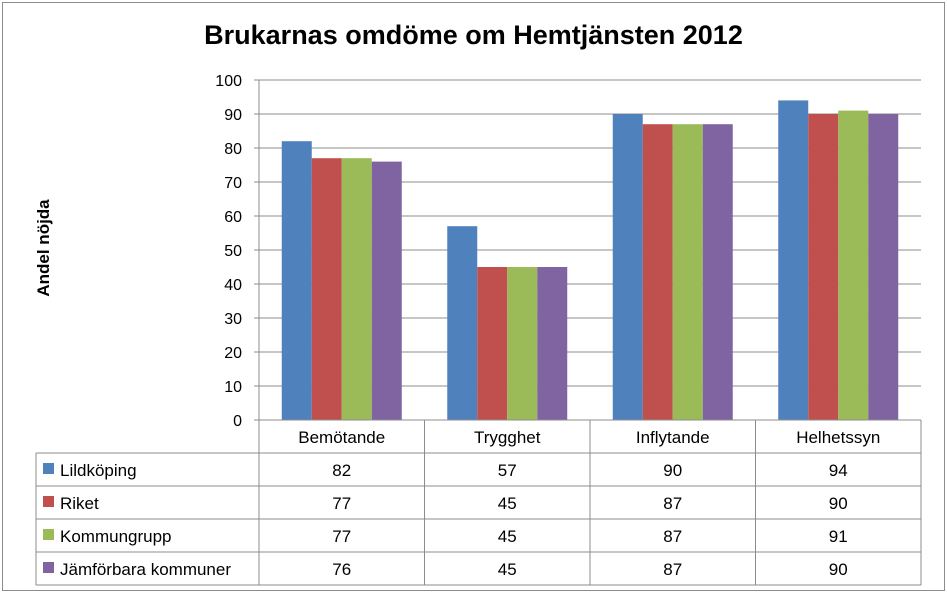 The image size is (947, 593). I want to click on category-label: Trygghet, so click(507, 437).